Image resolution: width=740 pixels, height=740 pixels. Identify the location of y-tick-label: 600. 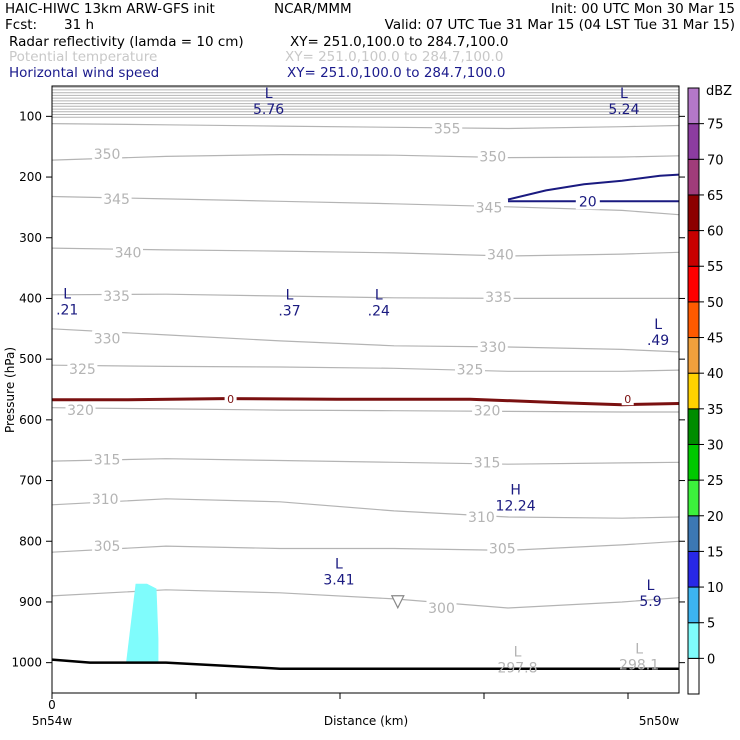
(30, 420).